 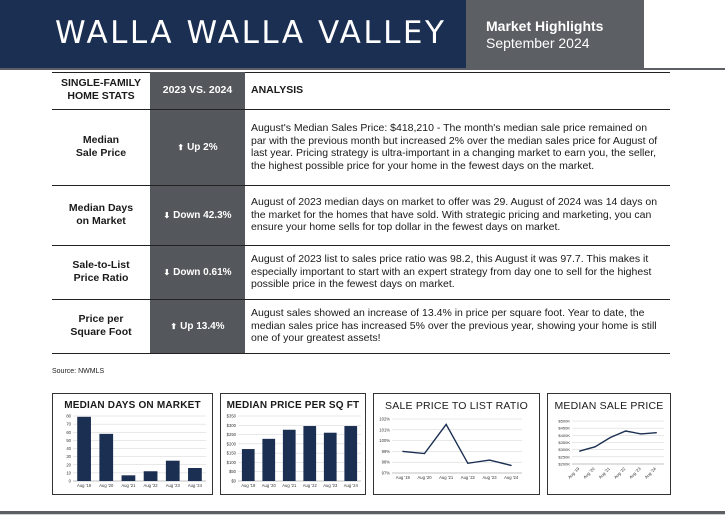 I want to click on header-analysis: ANALYSIS, so click(x=457, y=91).